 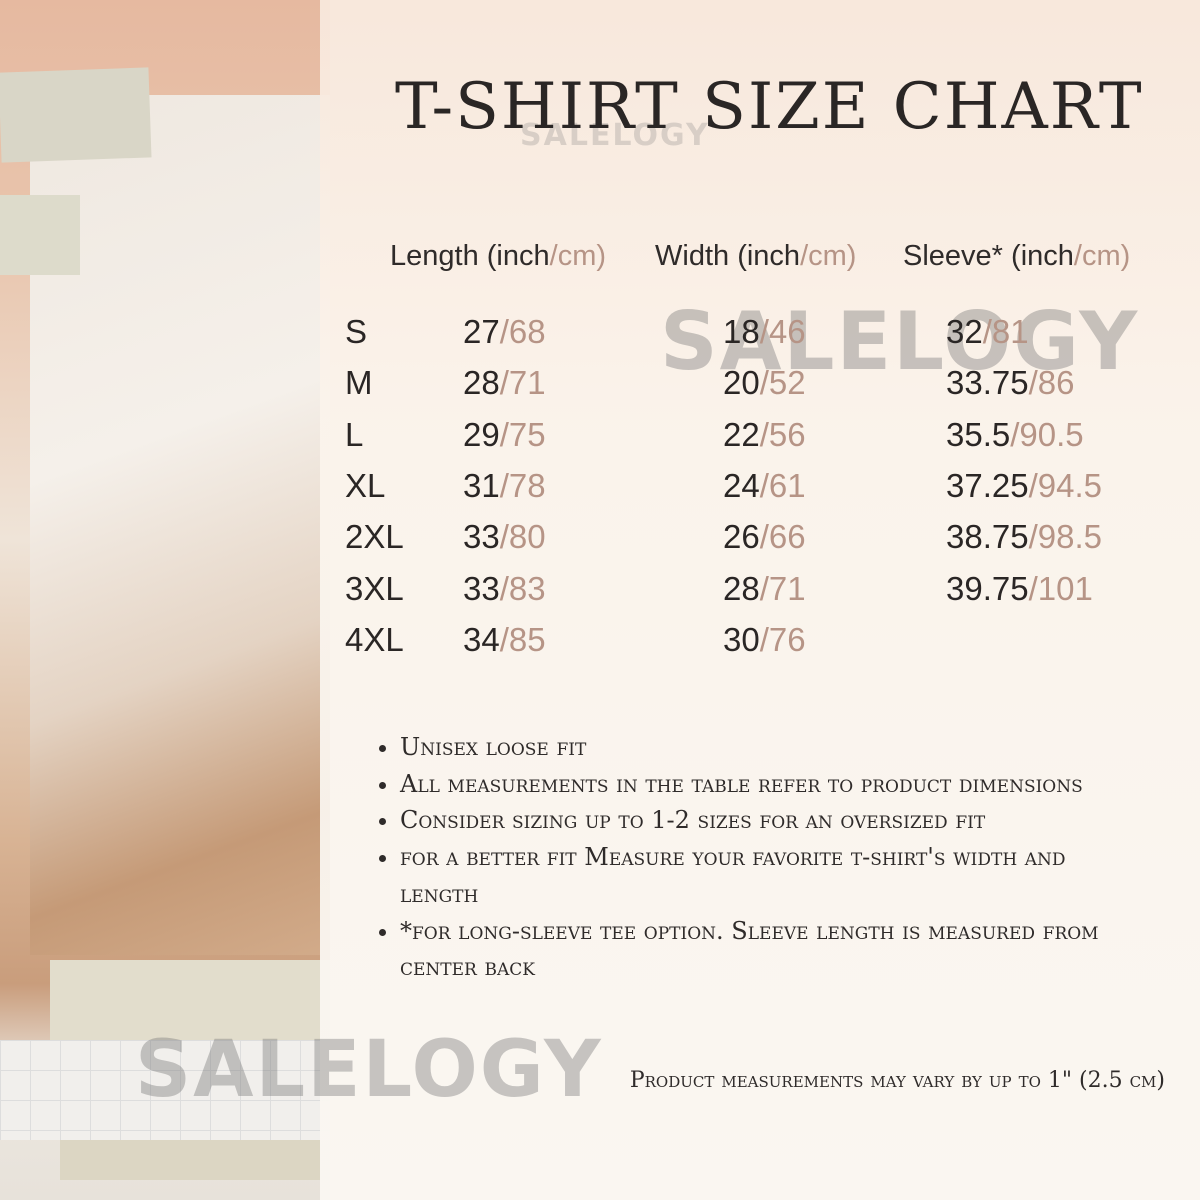 I want to click on width-cell: 18/46, so click(x=764, y=331).